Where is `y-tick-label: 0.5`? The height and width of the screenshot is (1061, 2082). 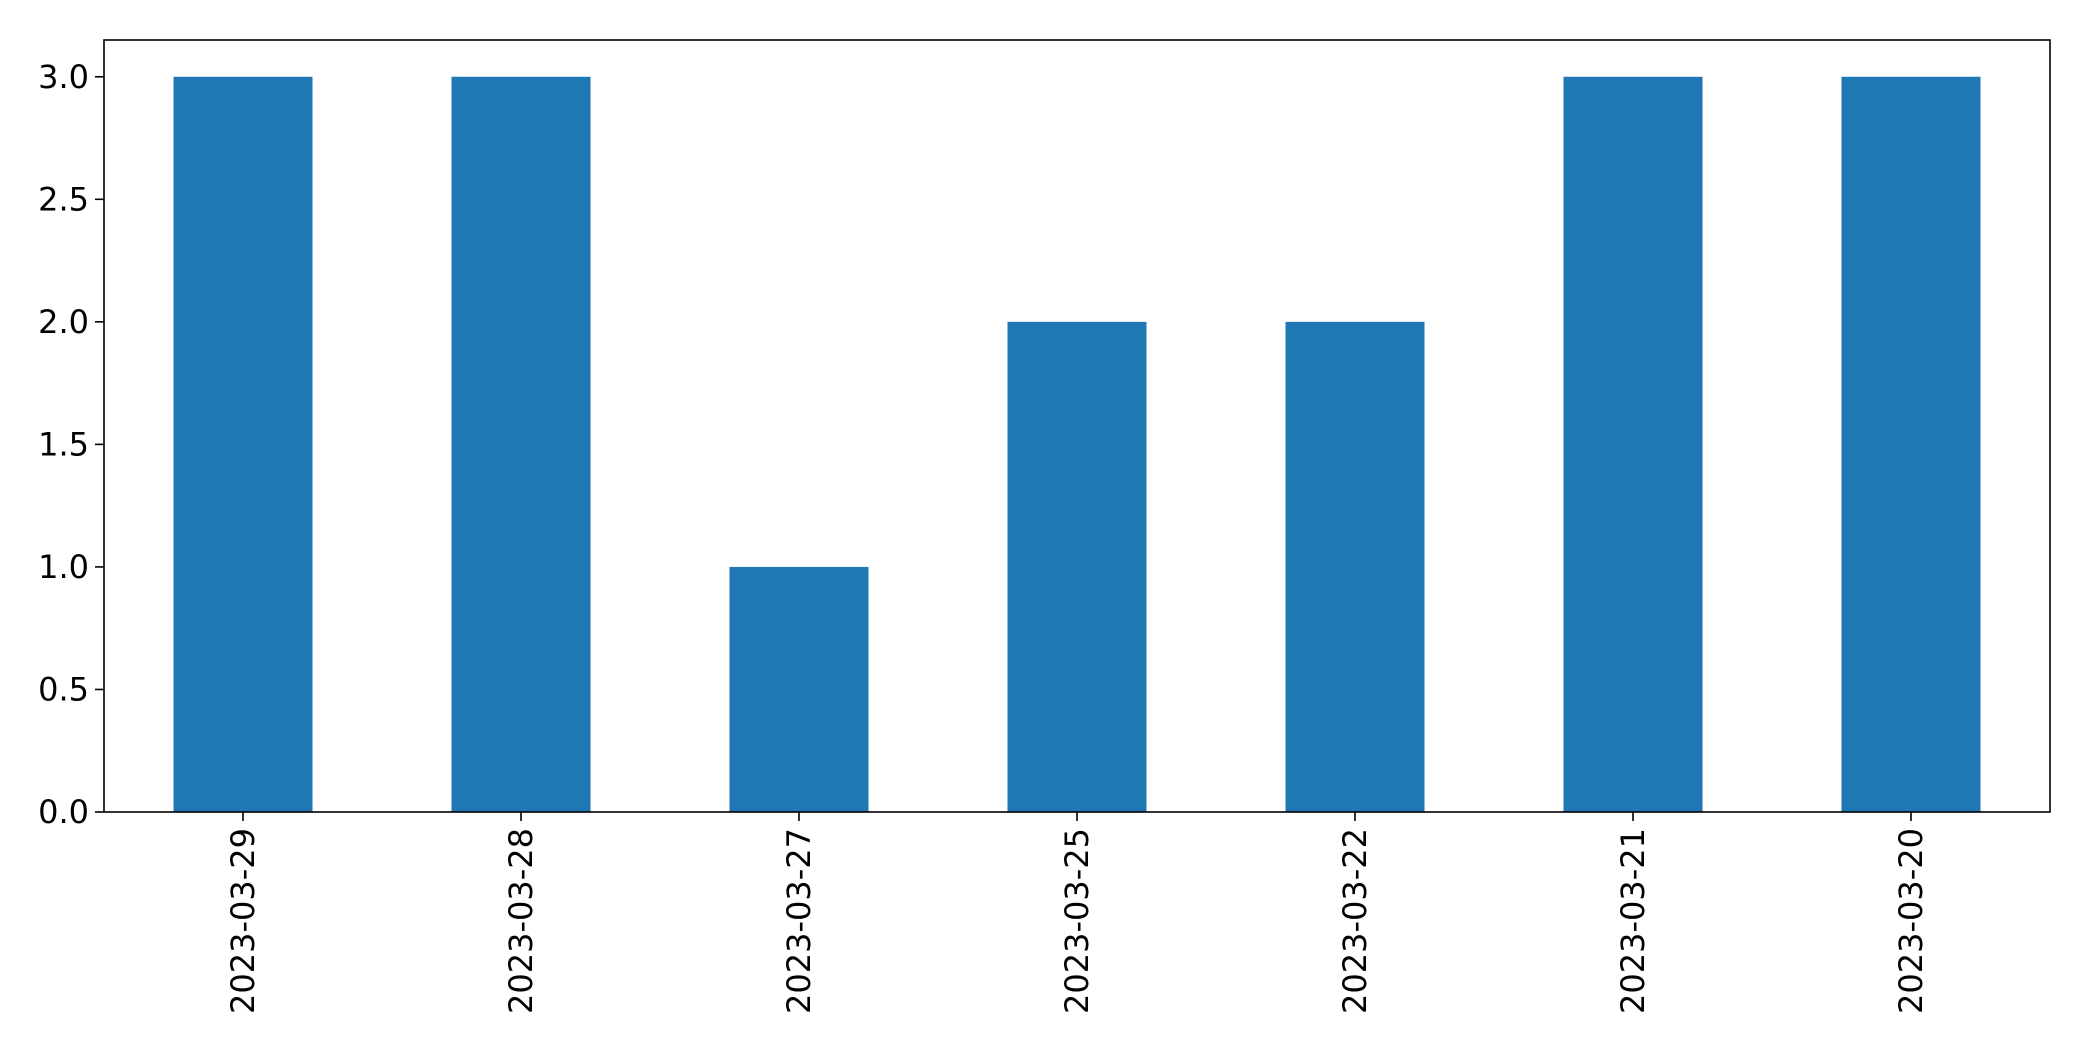 y-tick-label: 0.5 is located at coordinates (63, 689).